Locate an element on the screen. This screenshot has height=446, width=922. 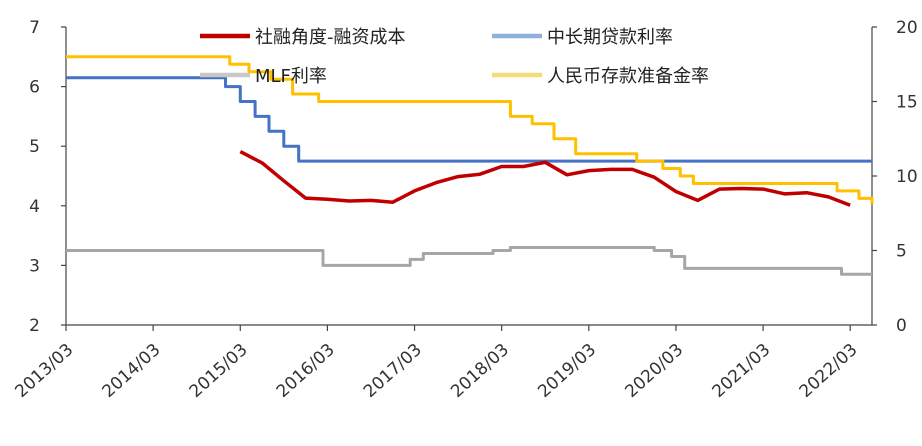
y-tick-label-right: 10 is located at coordinates (907, 177).